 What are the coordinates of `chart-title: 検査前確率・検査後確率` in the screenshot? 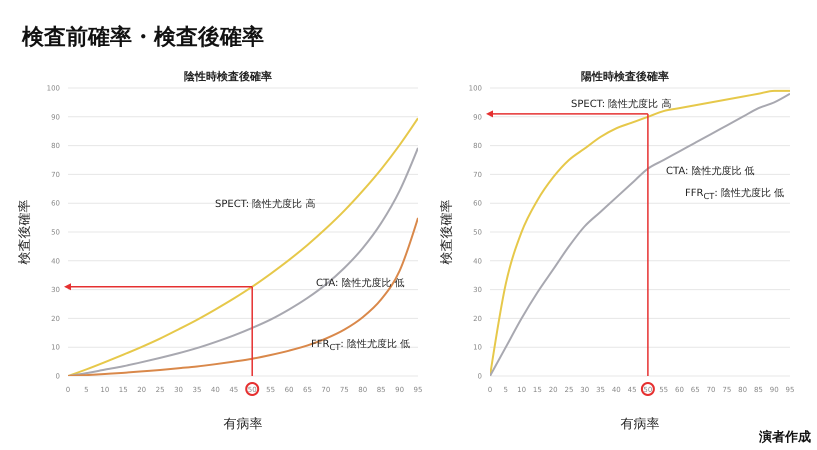 It's located at (143, 38).